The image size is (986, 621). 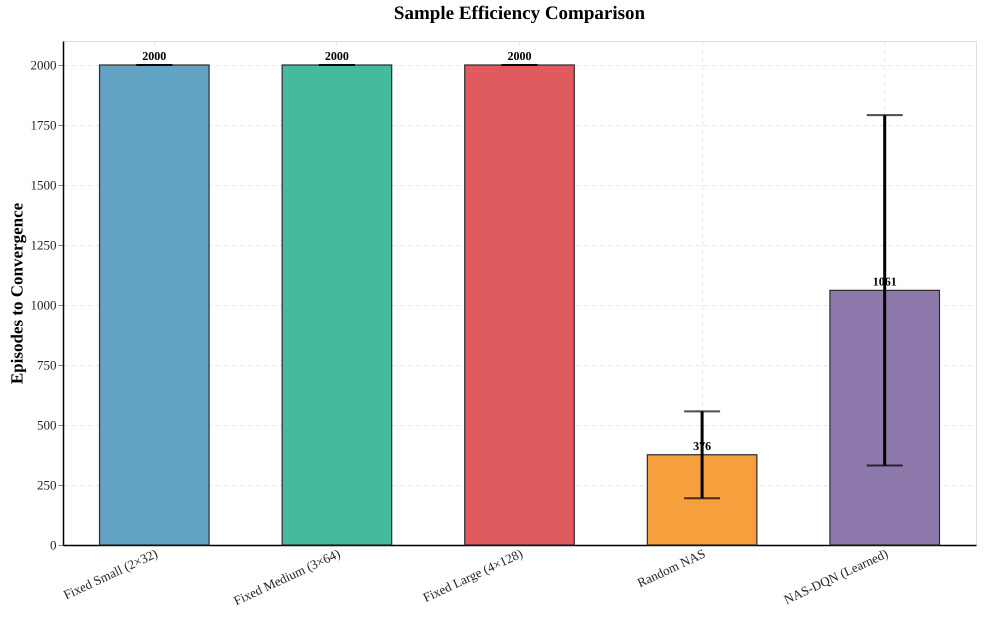 What do you see at coordinates (43, 185) in the screenshot?
I see `y-tick-label: 1500` at bounding box center [43, 185].